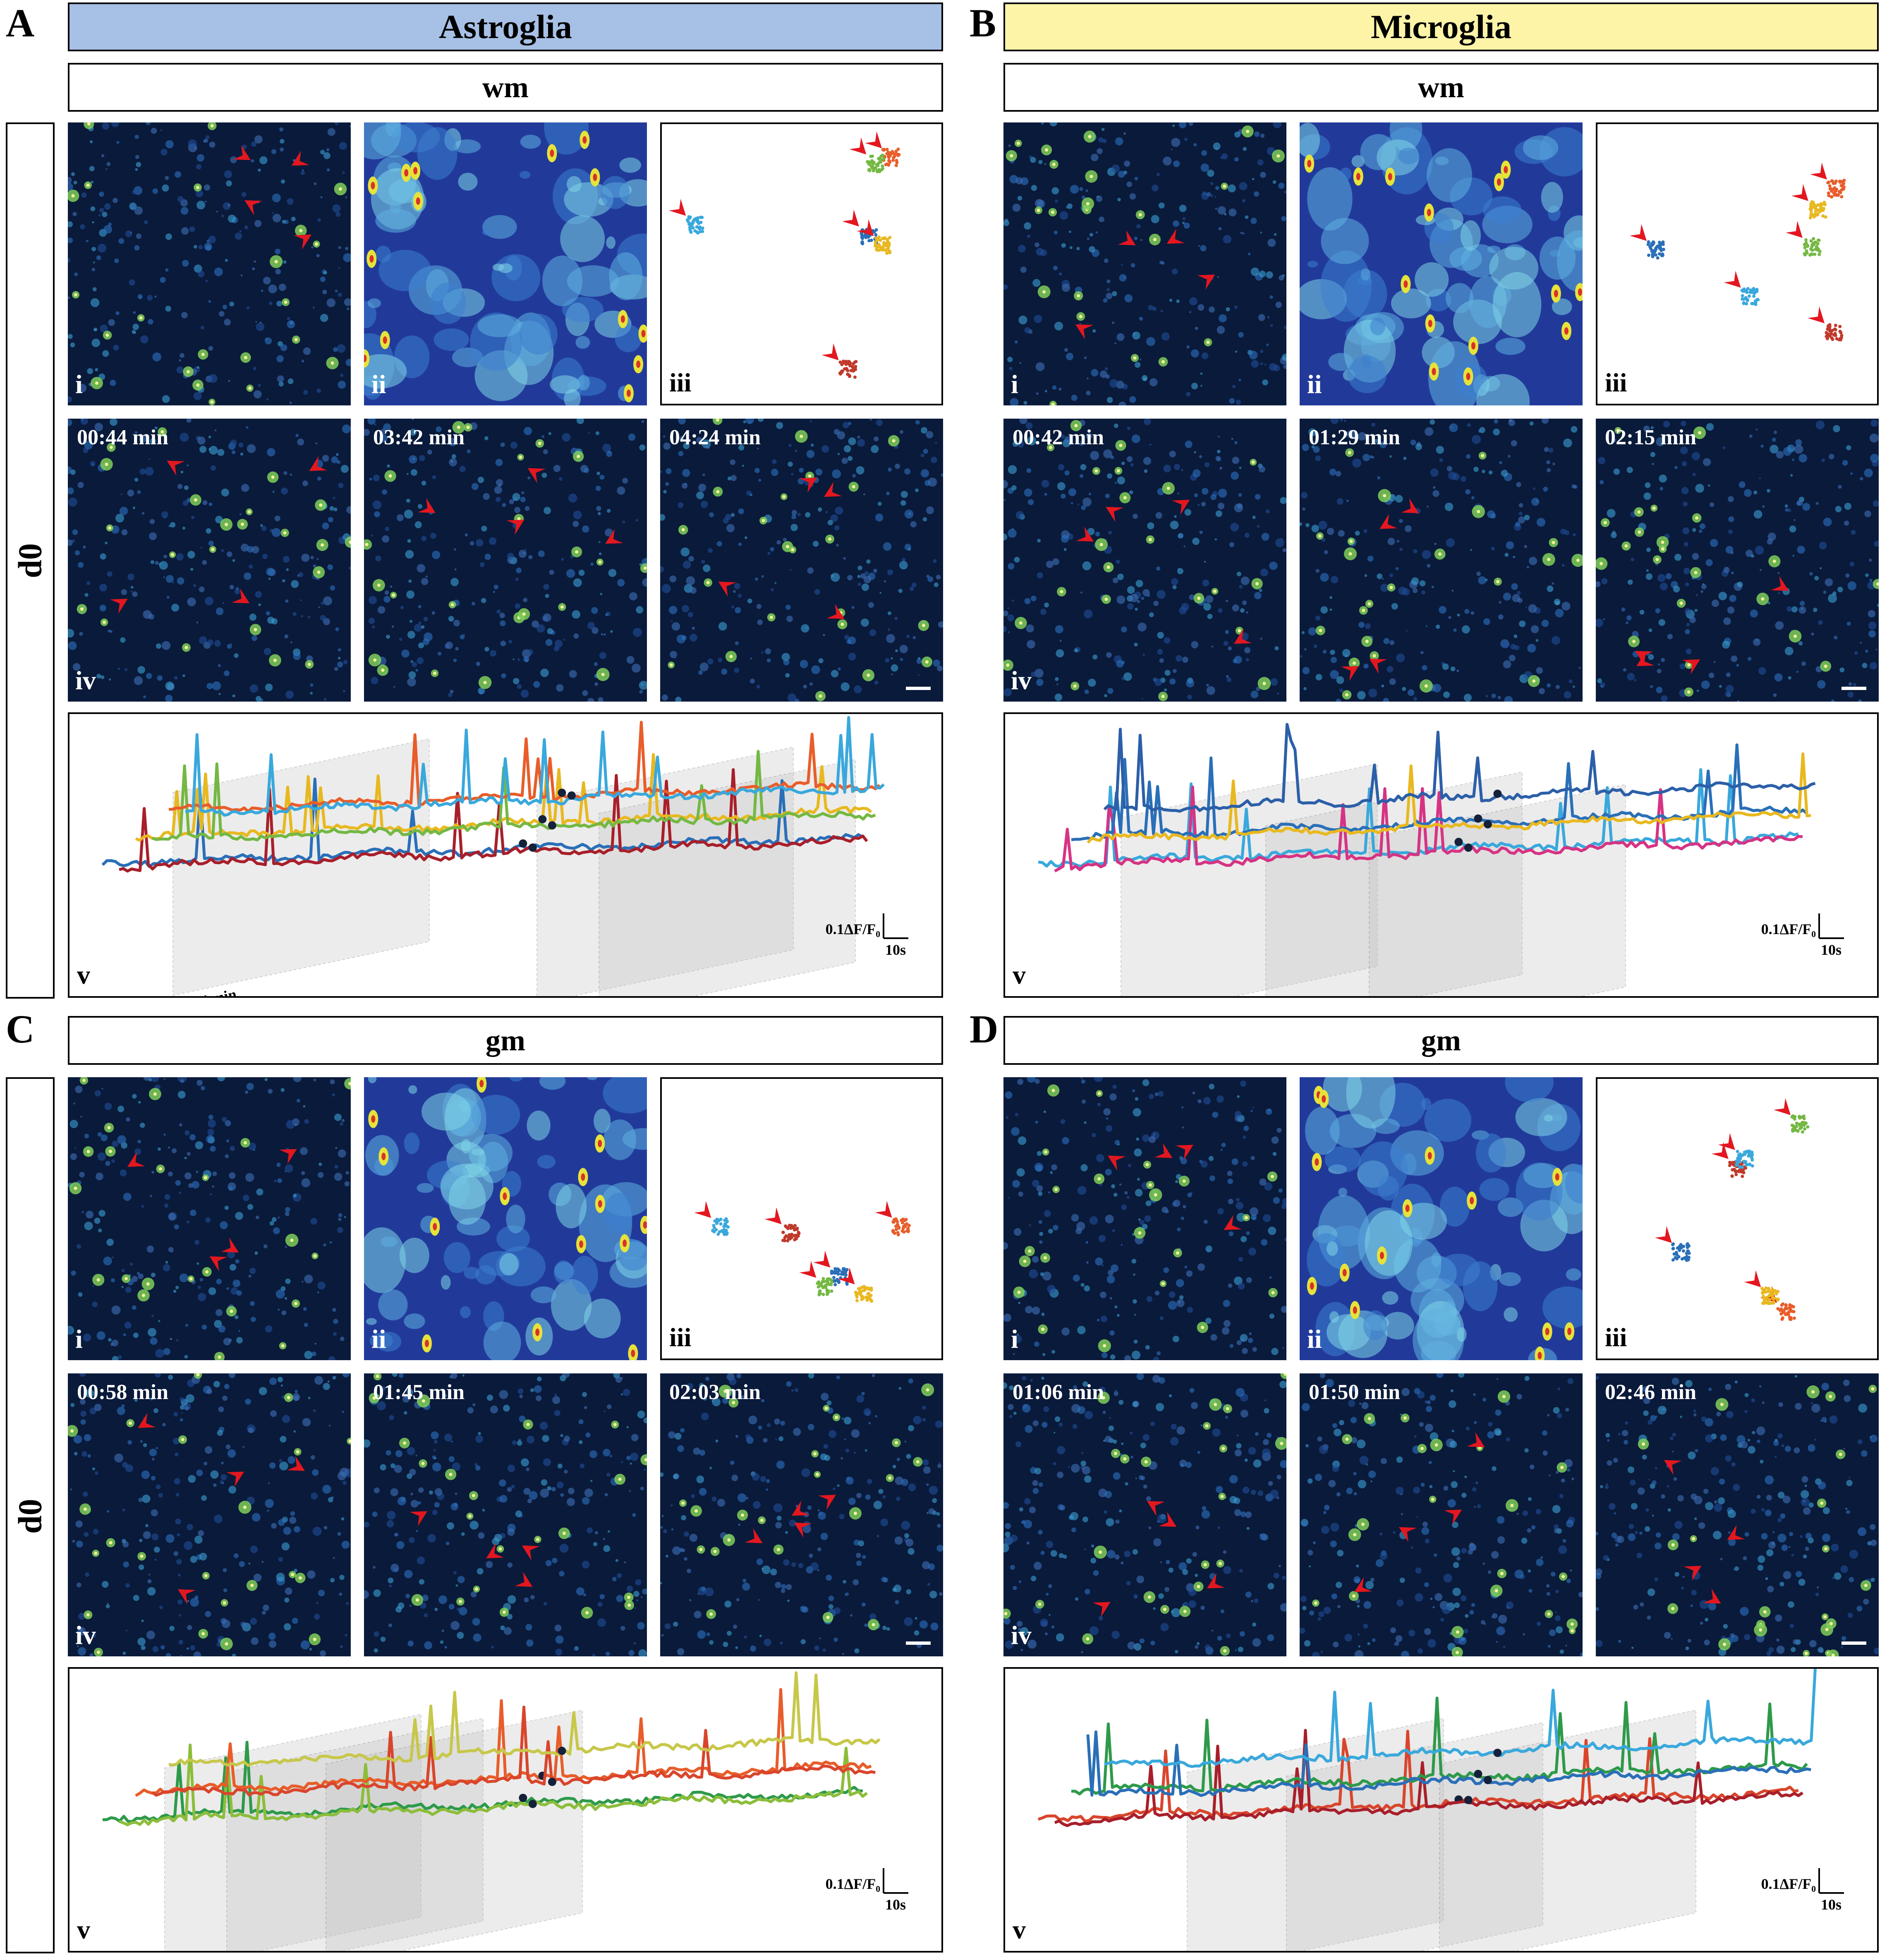 The image size is (1887, 1960). I want to click on panel-c-i: i, so click(209, 1218).